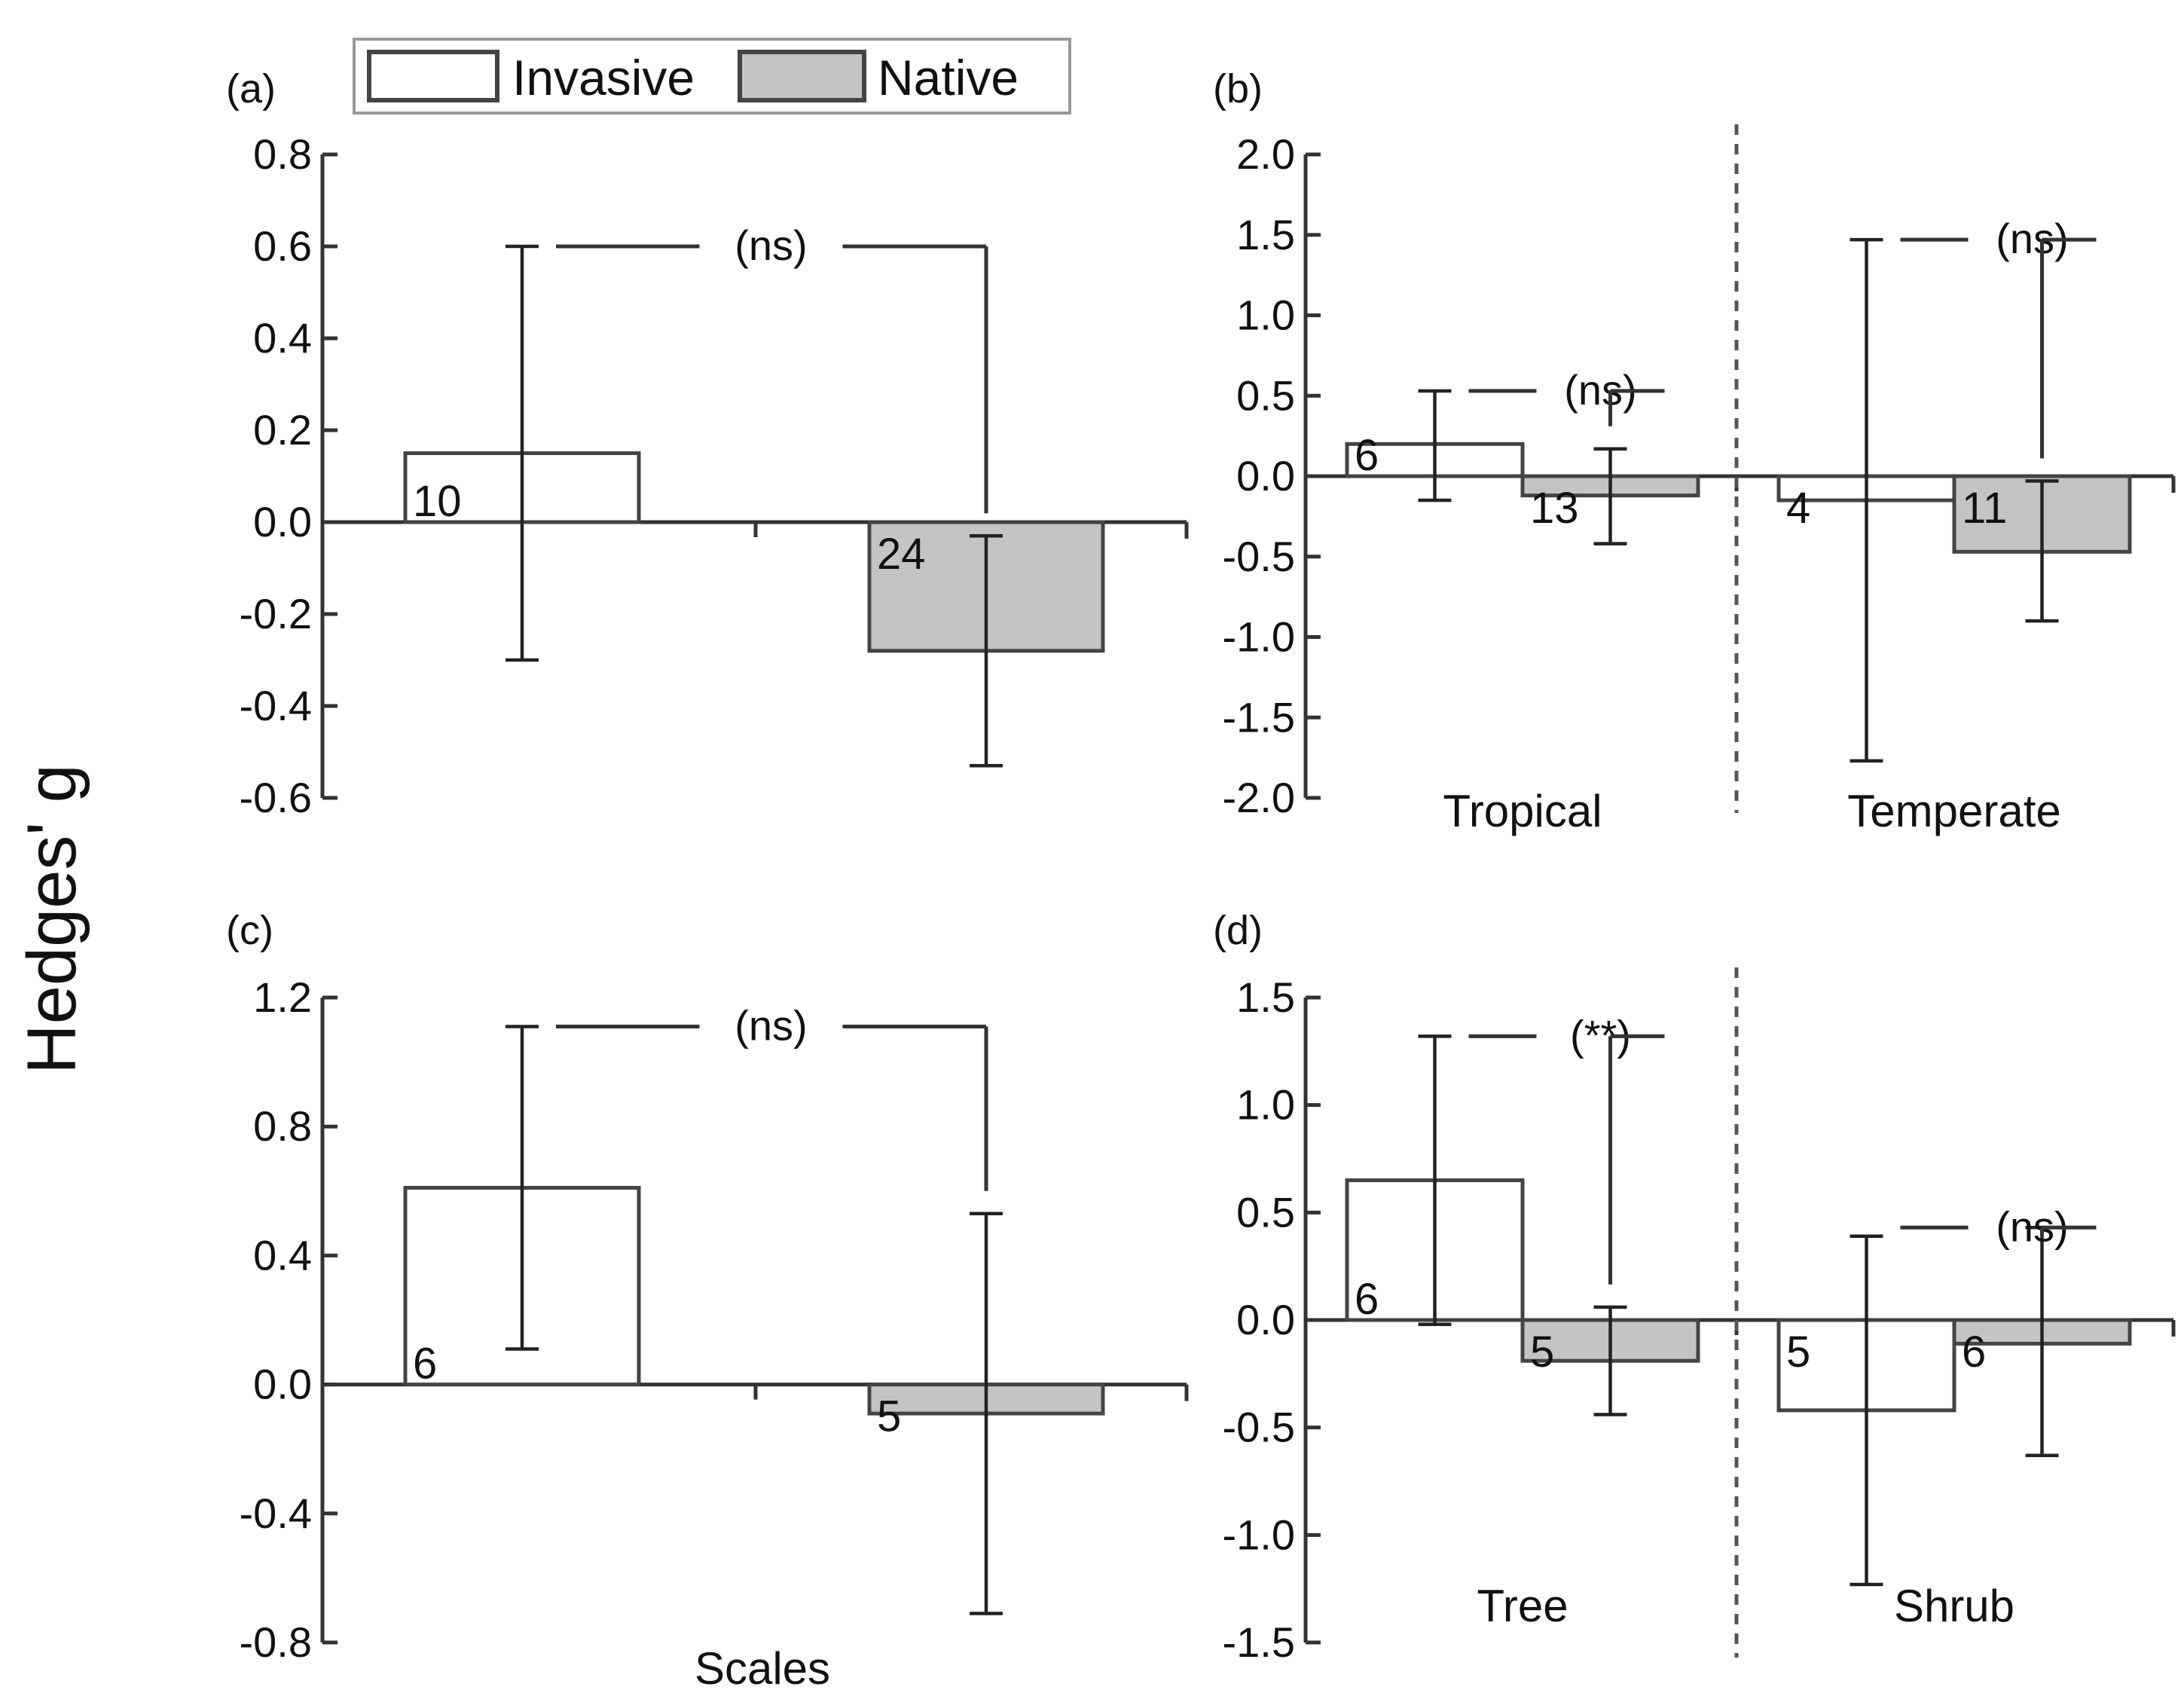 The width and height of the screenshot is (2184, 1702). What do you see at coordinates (282, 997) in the screenshot?
I see `y-tick-label: 1.2` at bounding box center [282, 997].